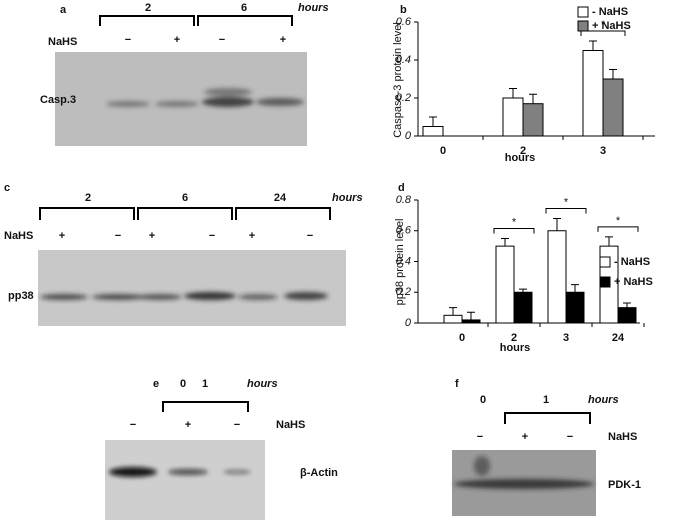 Image resolution: width=685 pixels, height=520 pixels. What do you see at coordinates (280, 198) in the screenshot?
I see `group-label: 24` at bounding box center [280, 198].